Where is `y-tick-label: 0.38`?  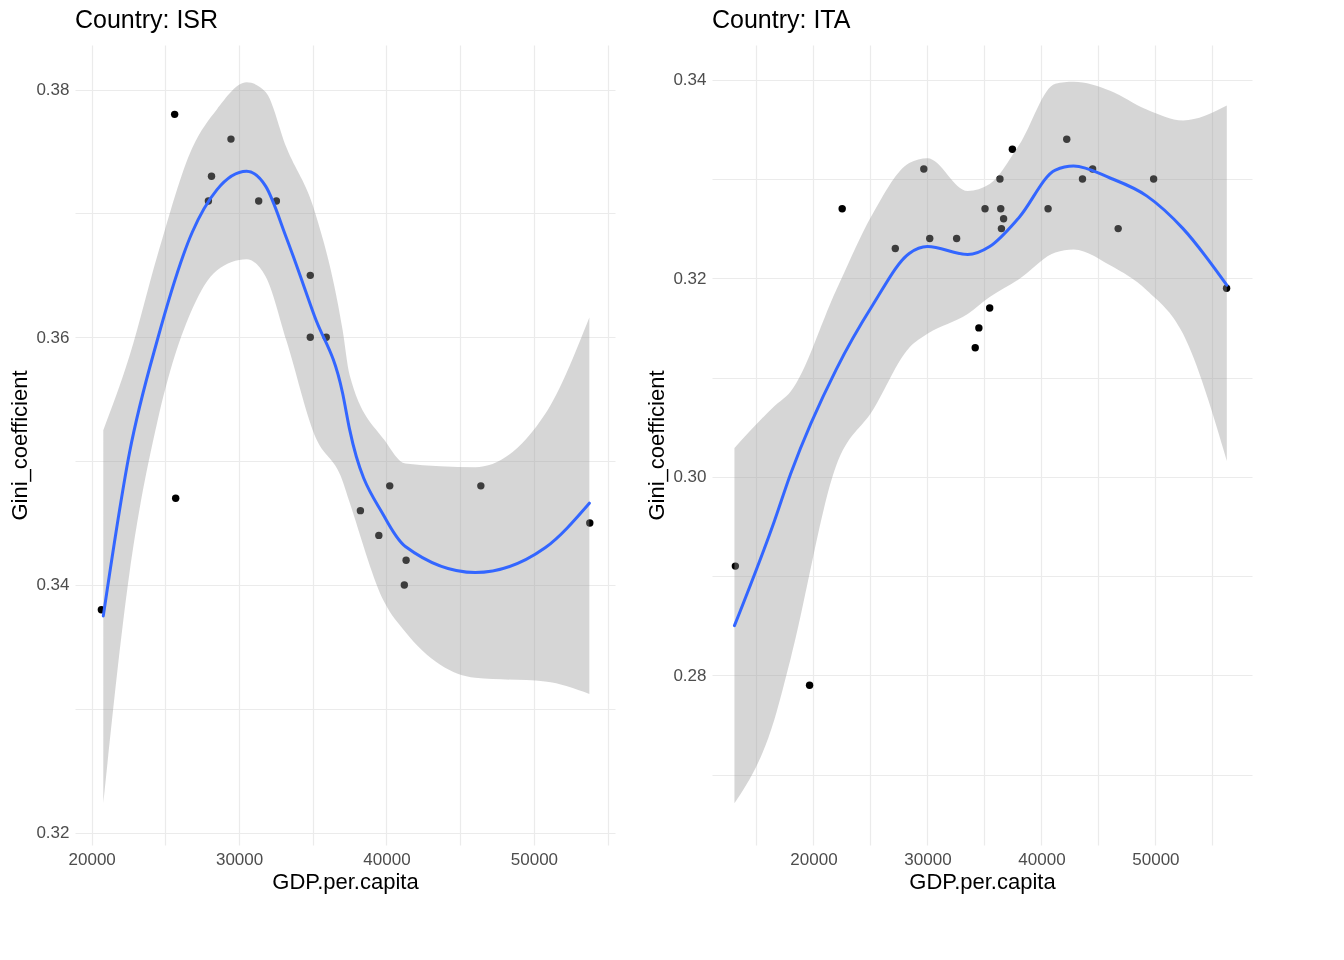
y-tick-label: 0.38 is located at coordinates (53, 90).